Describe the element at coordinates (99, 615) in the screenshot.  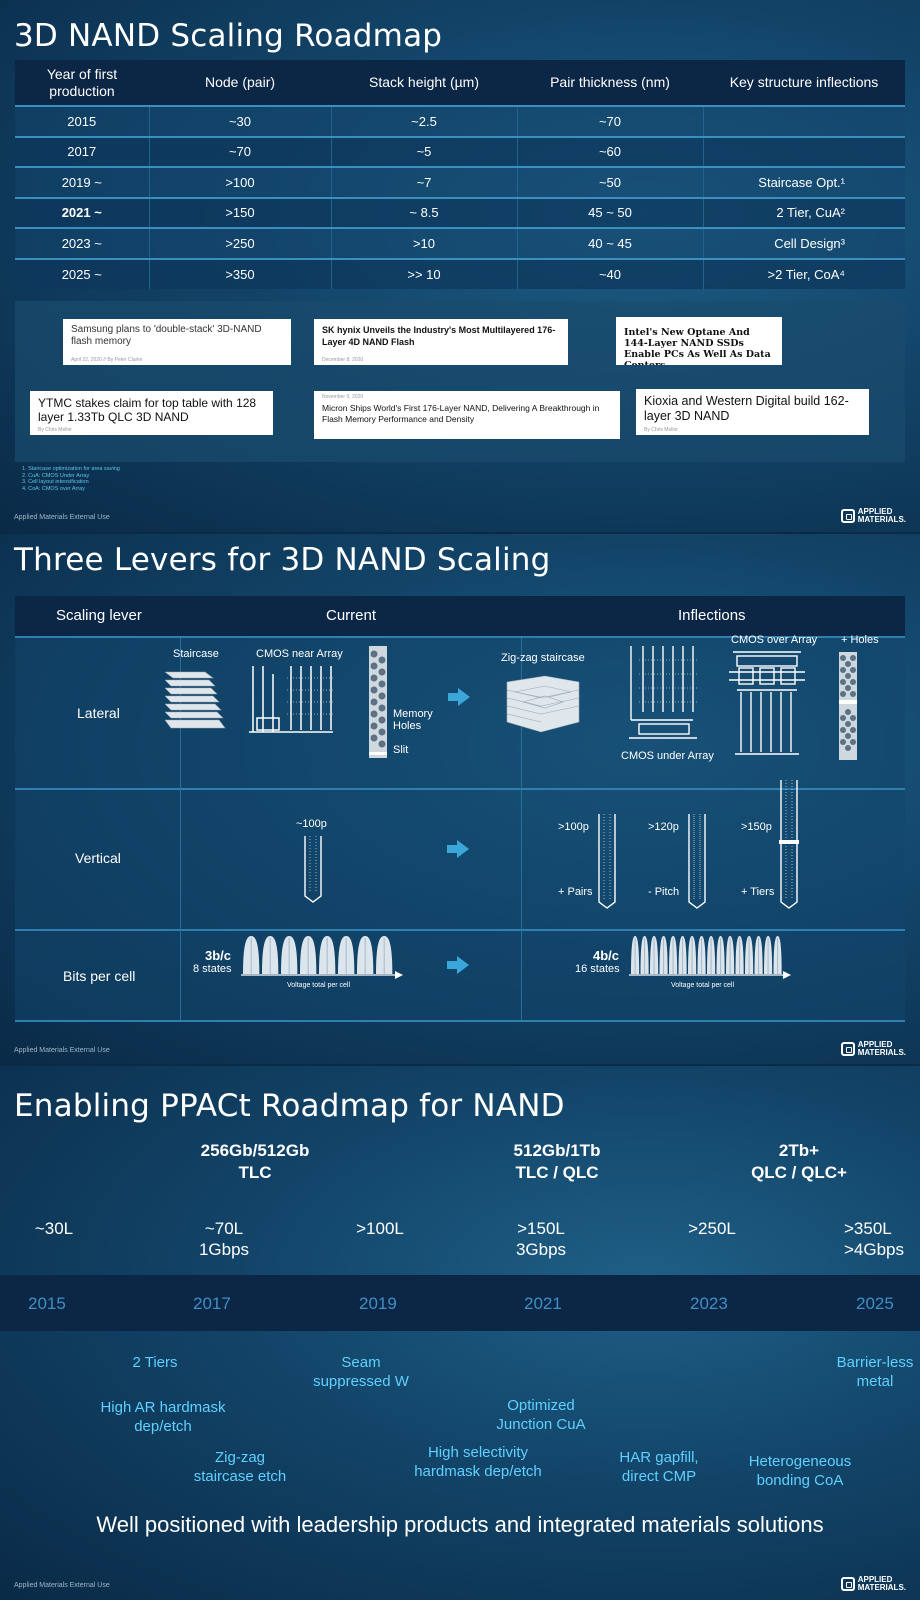
I see `header-lever: Scaling lever` at that location.